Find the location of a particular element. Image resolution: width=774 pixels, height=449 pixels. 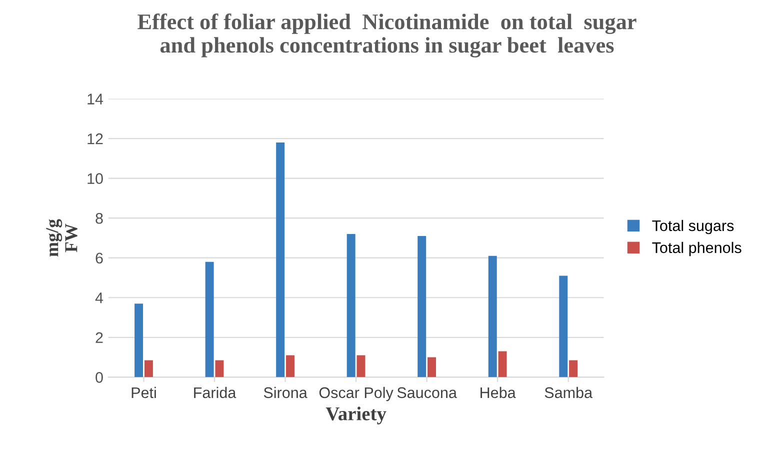

y-tick-label: 6 is located at coordinates (99, 258).